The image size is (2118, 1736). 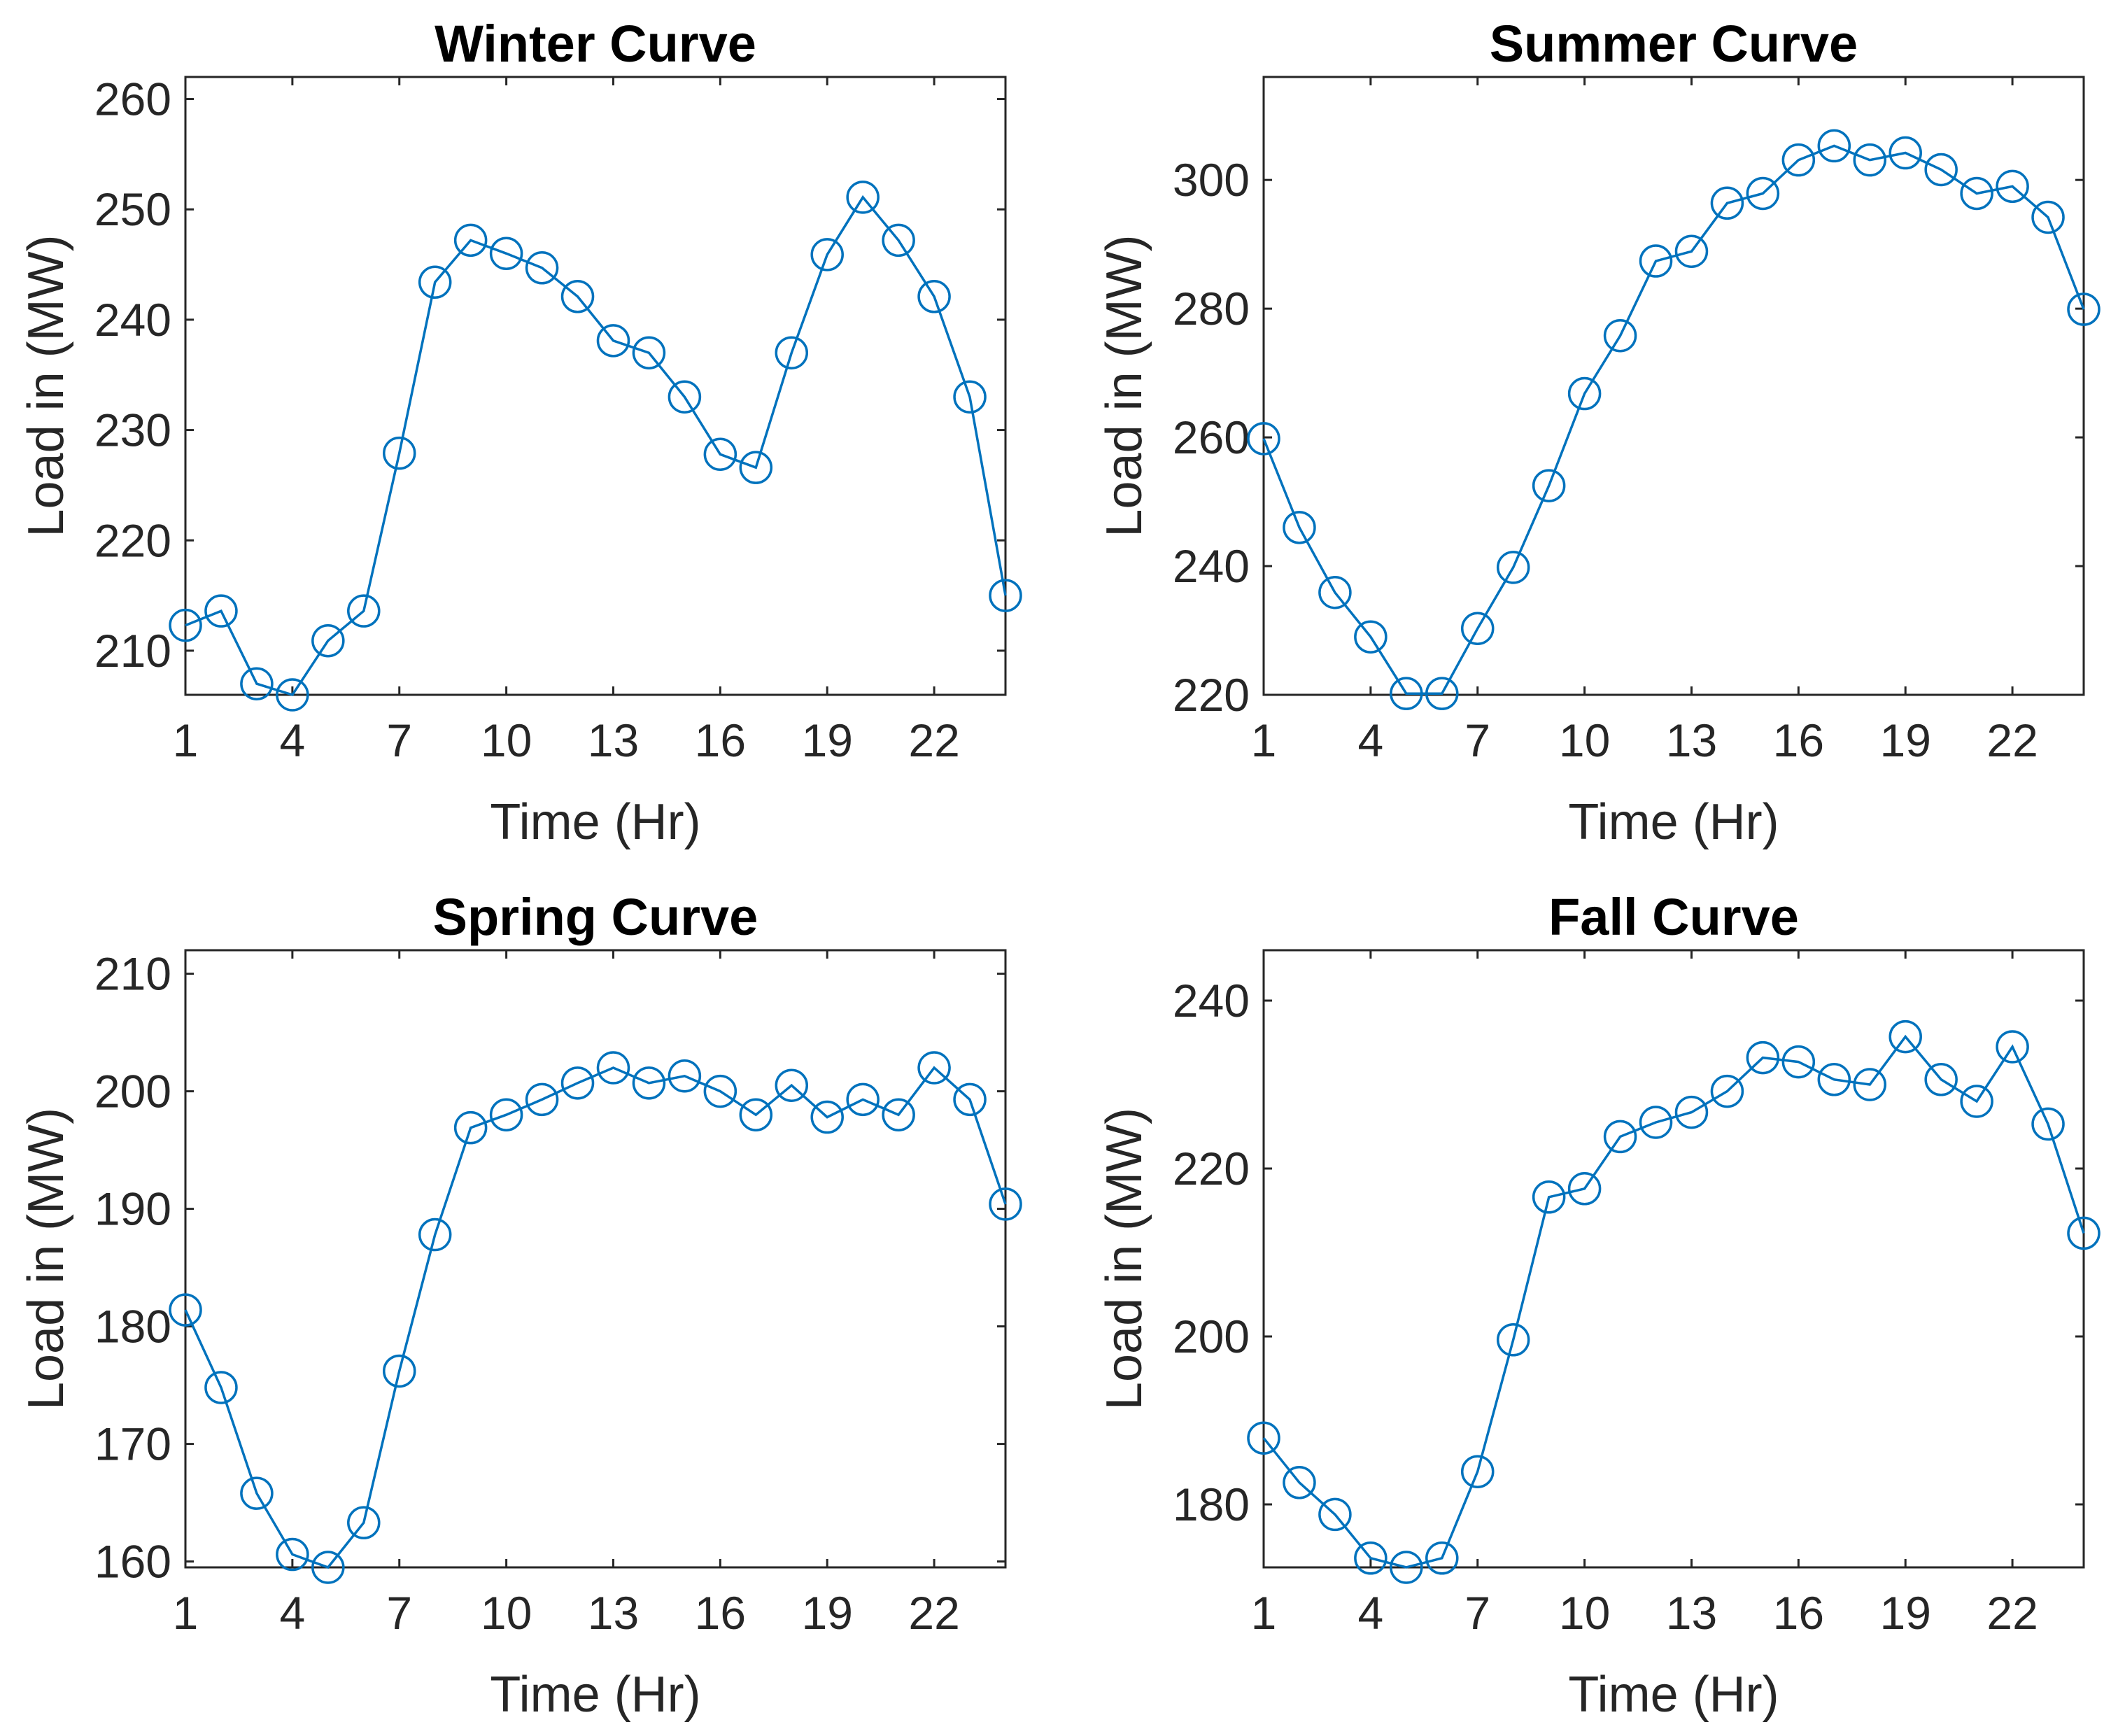 What do you see at coordinates (1211, 308) in the screenshot?
I see `summer-y-tick-label: 280` at bounding box center [1211, 308].